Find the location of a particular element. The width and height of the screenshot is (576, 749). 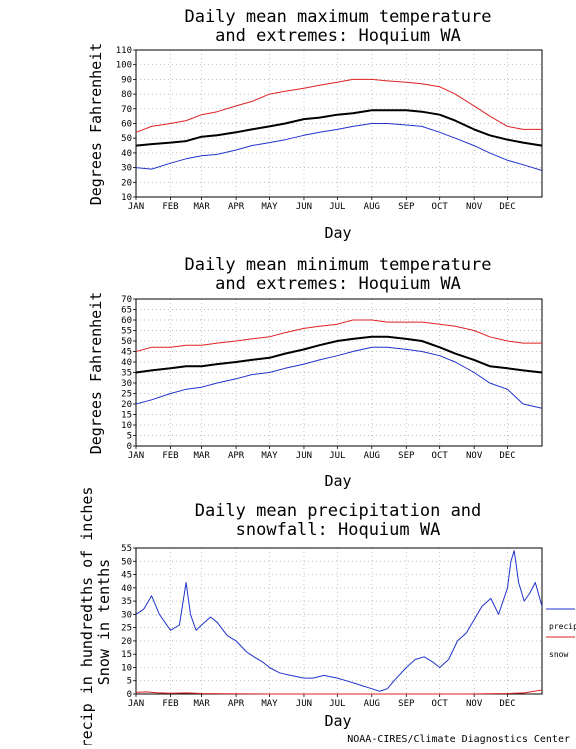

chart2-series-low-extreme is located at coordinates (339, 377).